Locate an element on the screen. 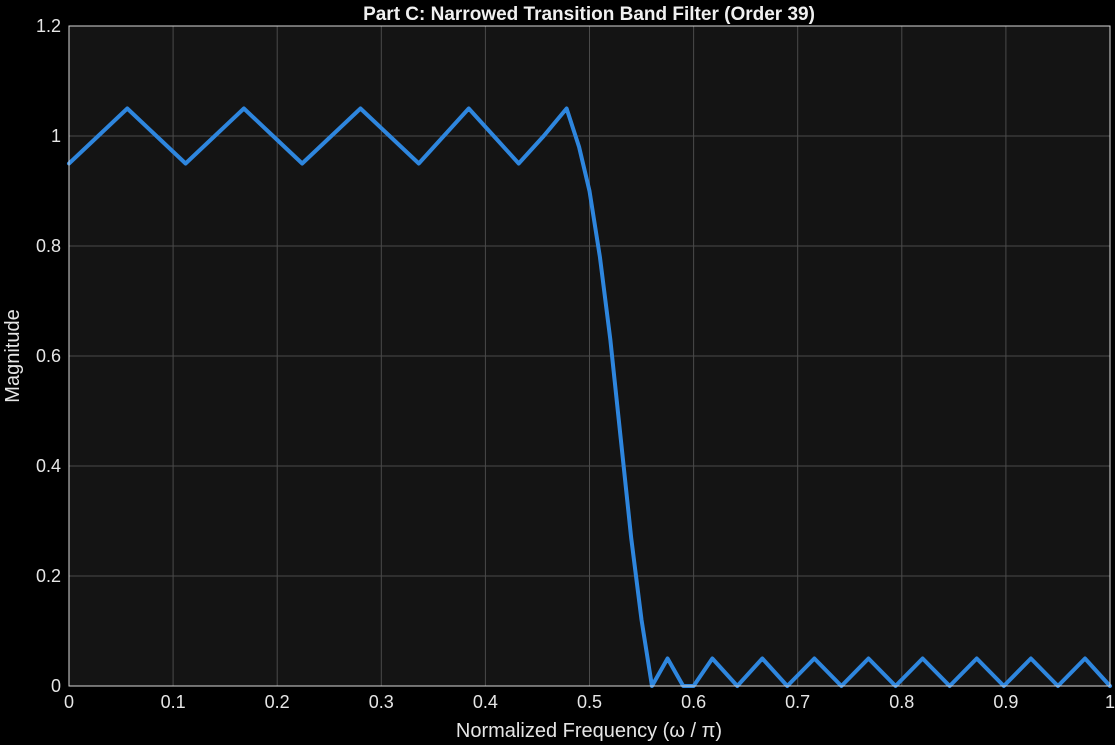  y-tick-label: 0.4 is located at coordinates (48, 466).